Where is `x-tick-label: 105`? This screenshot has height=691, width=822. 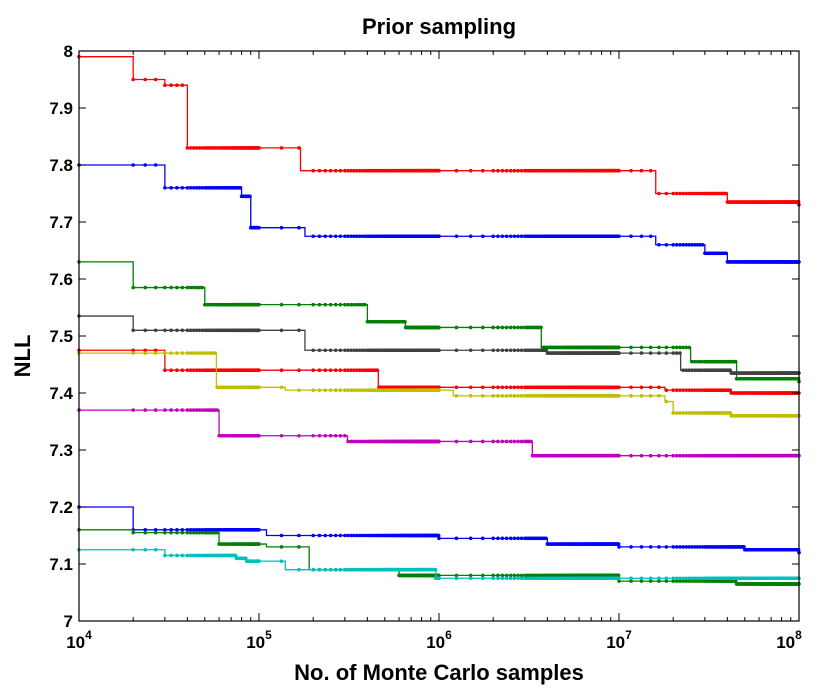 x-tick-label: 105 is located at coordinates (259, 640).